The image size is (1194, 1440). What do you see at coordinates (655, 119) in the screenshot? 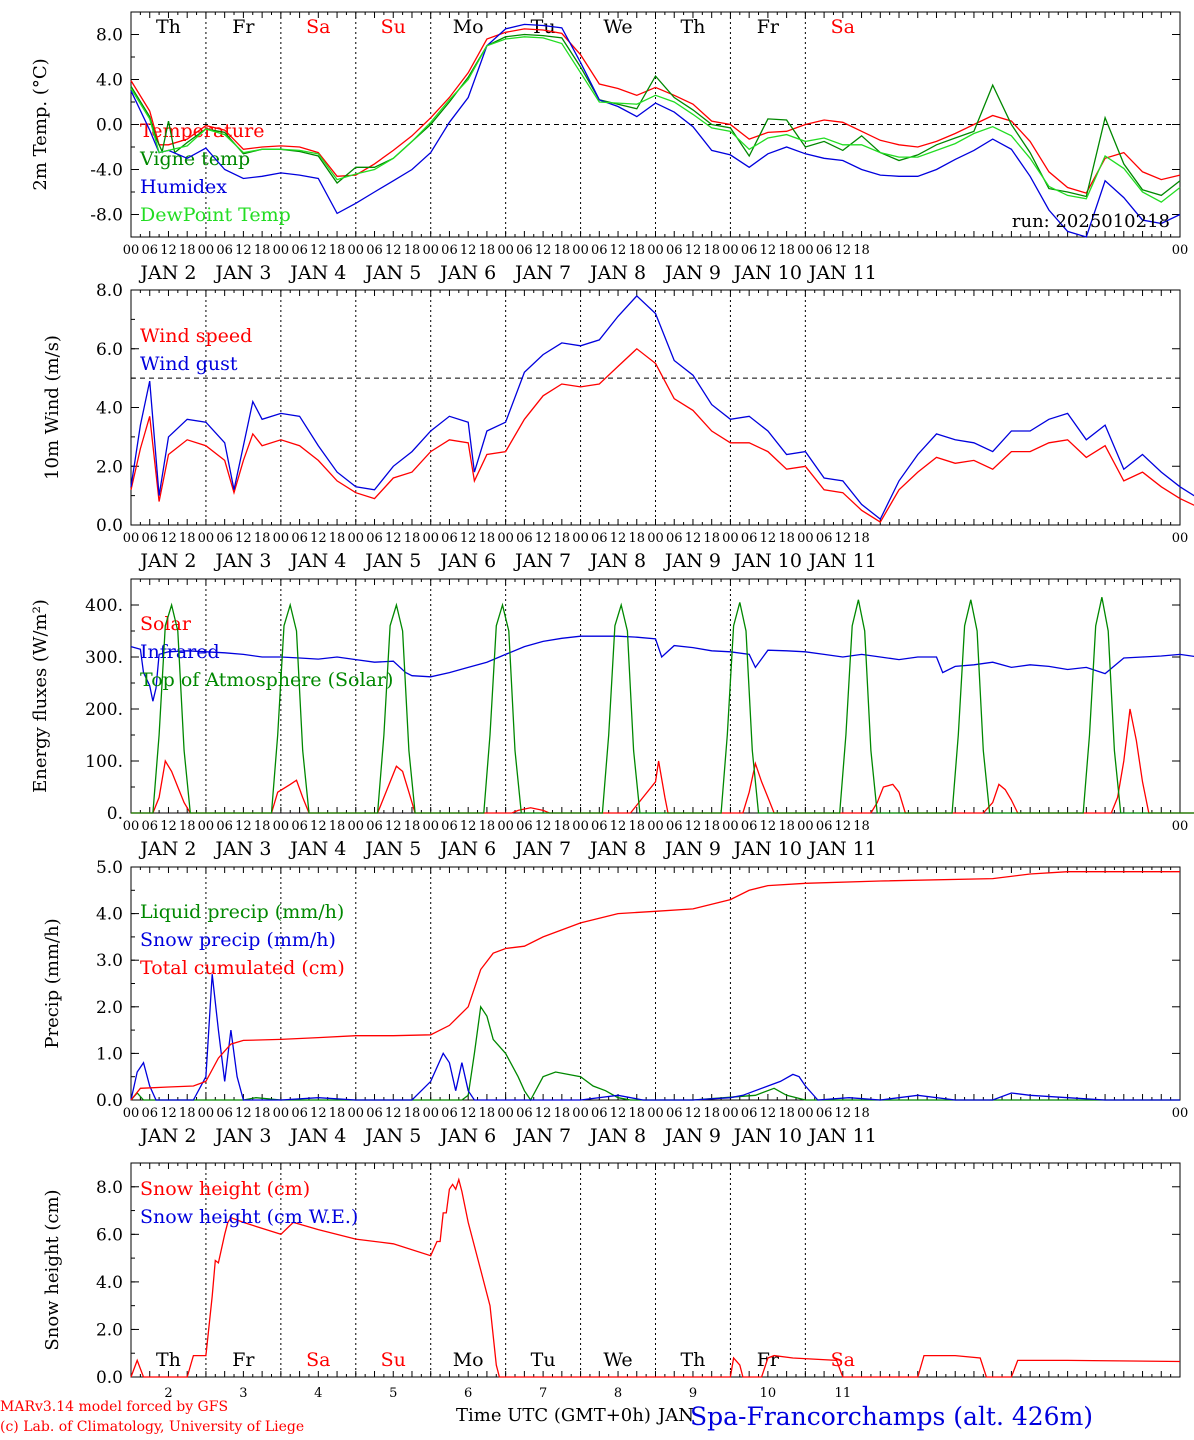
I see `series-line-dewpoint-temp` at bounding box center [655, 119].